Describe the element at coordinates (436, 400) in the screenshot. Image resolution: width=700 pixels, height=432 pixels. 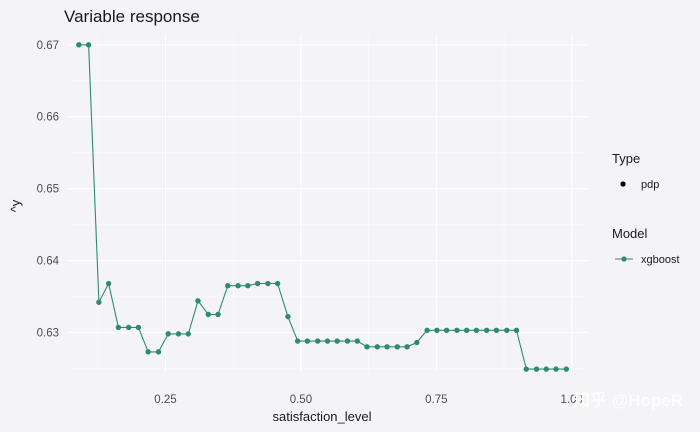
I see `x-tick-label: 0.75` at that location.